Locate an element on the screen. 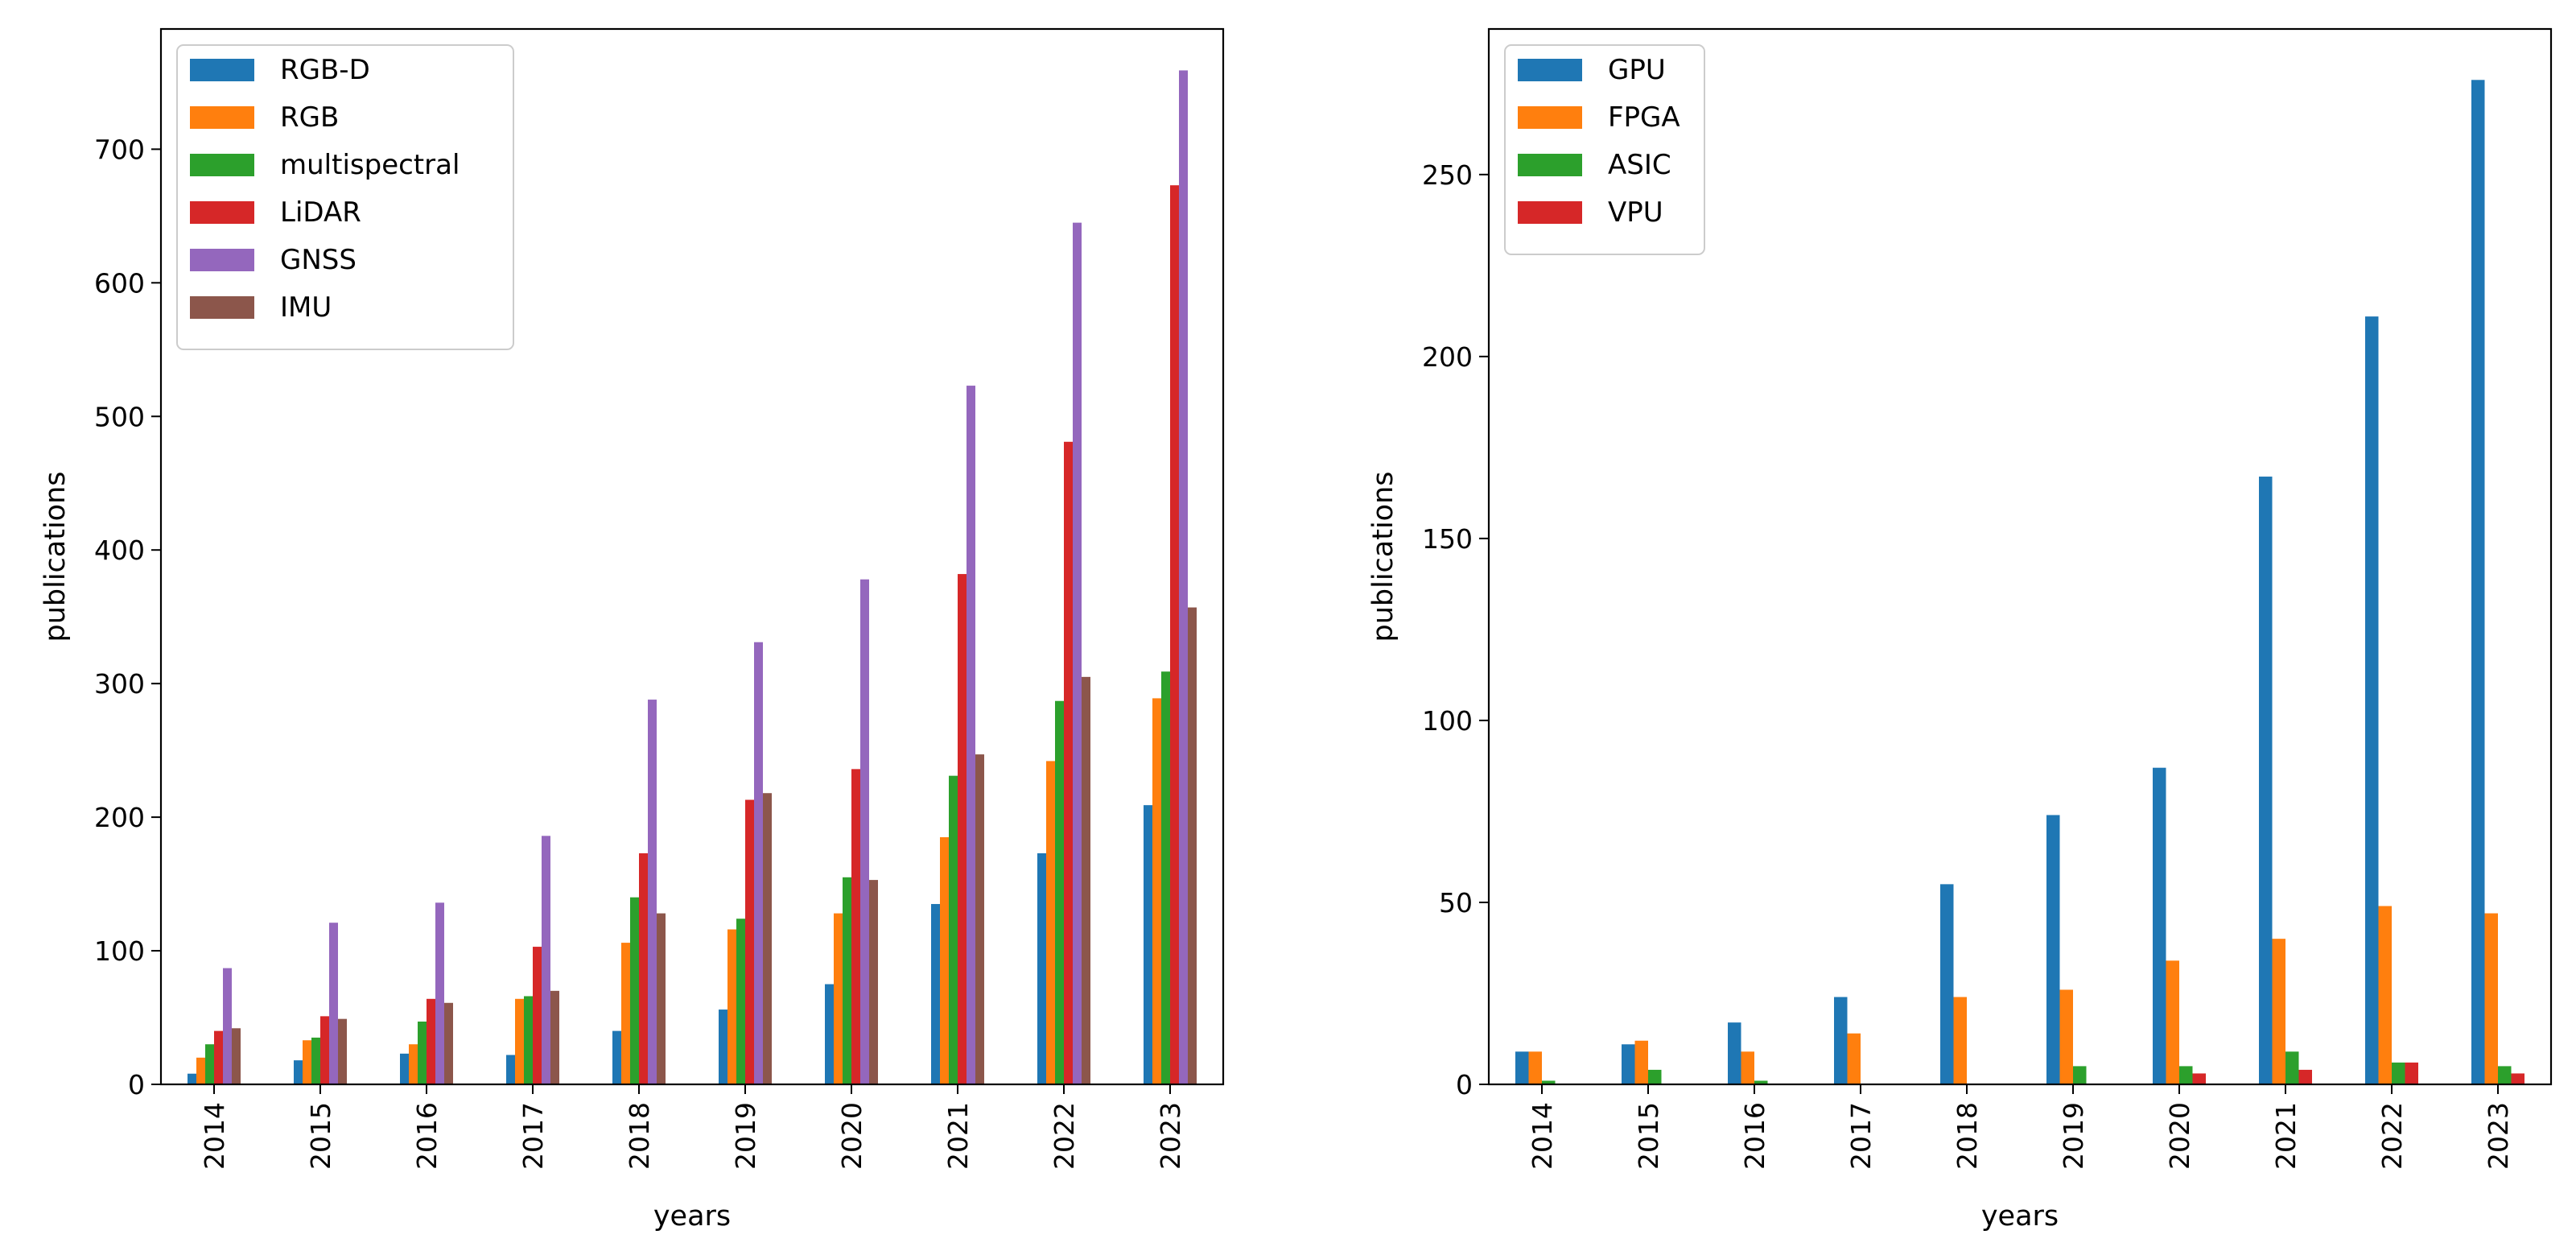 The image size is (2576, 1251). bar-rgb-2019 is located at coordinates (731, 1006).